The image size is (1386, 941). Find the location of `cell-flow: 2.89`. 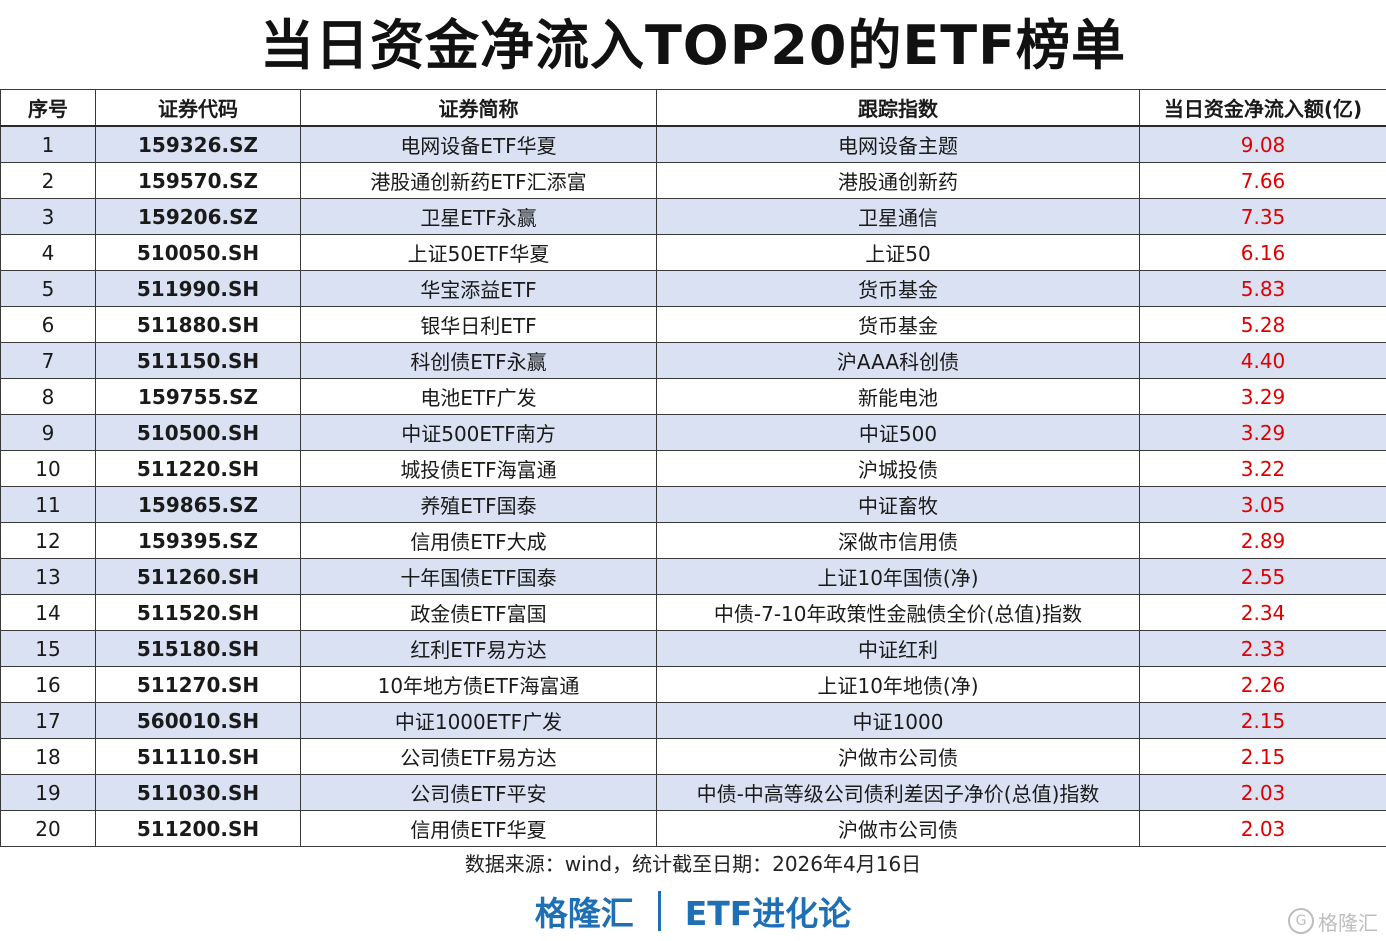

cell-flow: 2.89 is located at coordinates (1262, 540).